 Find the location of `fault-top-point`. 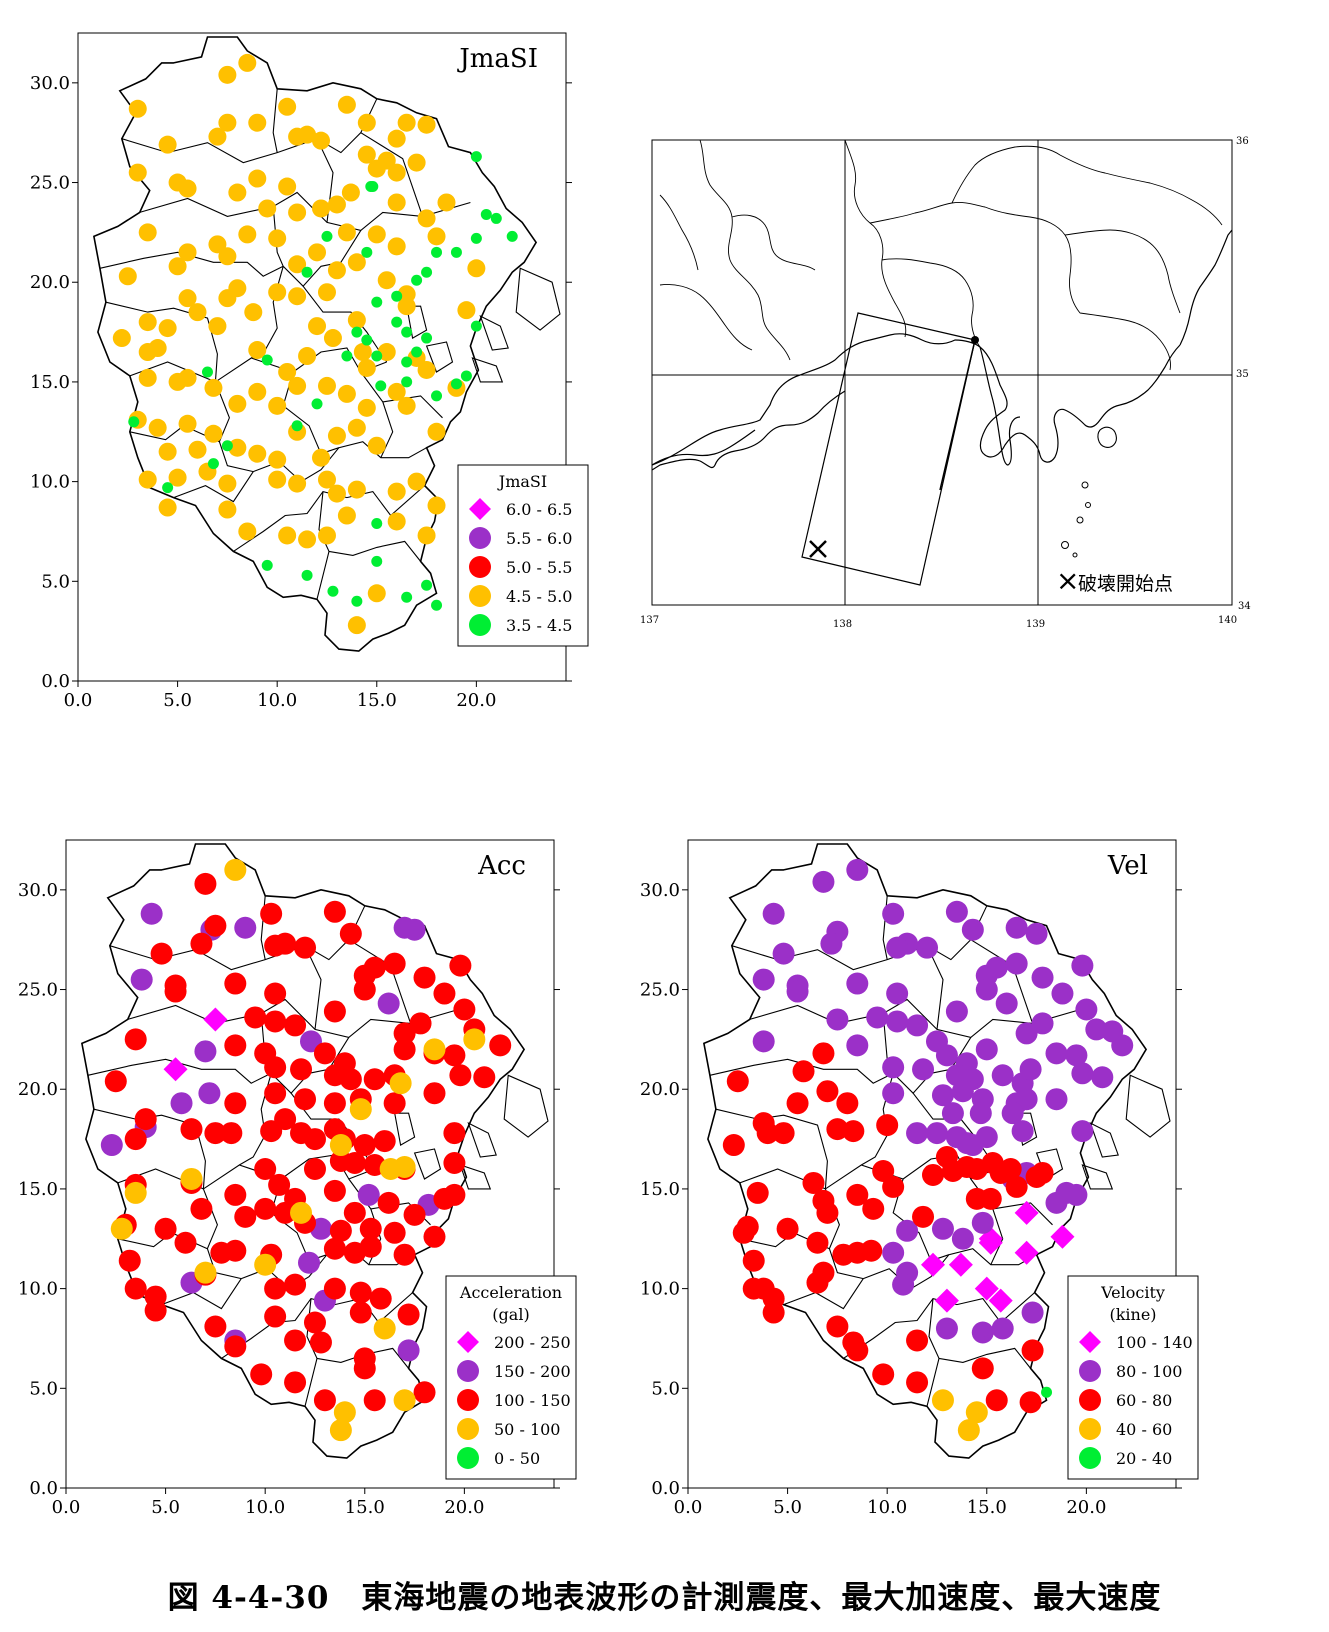

fault-top-point is located at coordinates (975, 340).